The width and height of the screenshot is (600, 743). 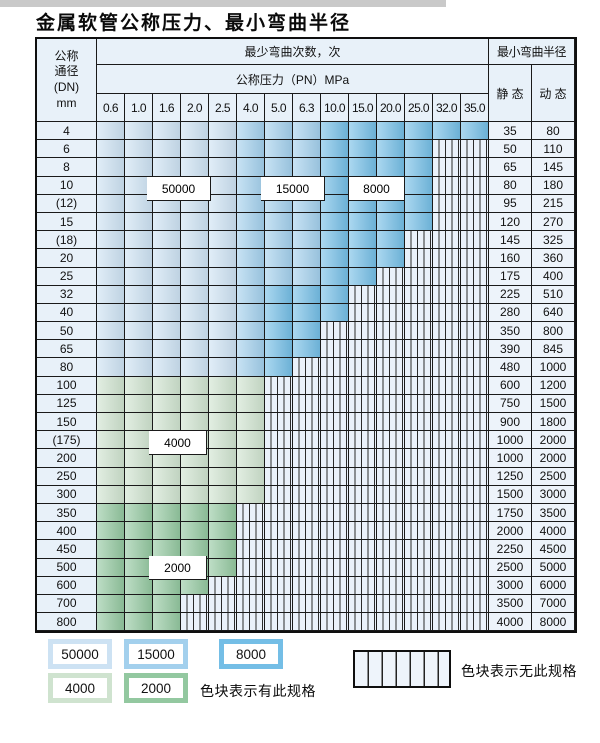 I want to click on dynamic-radius-value: 2000, so click(x=553, y=440).